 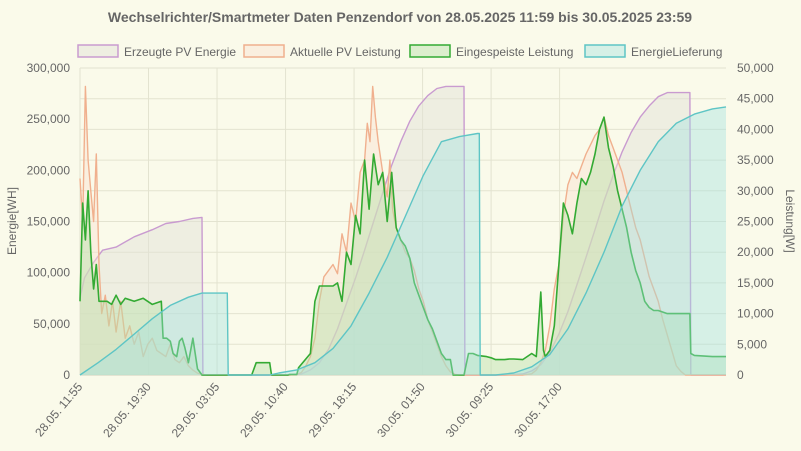 I want to click on legend-label: Erzeugte PV Energie, so click(x=180, y=52).